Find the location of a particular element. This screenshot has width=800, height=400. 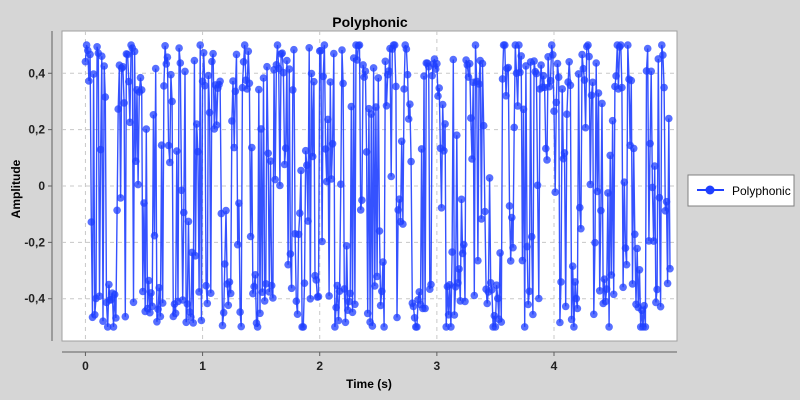

x-tick-label-4: 4 is located at coordinates (554, 366).